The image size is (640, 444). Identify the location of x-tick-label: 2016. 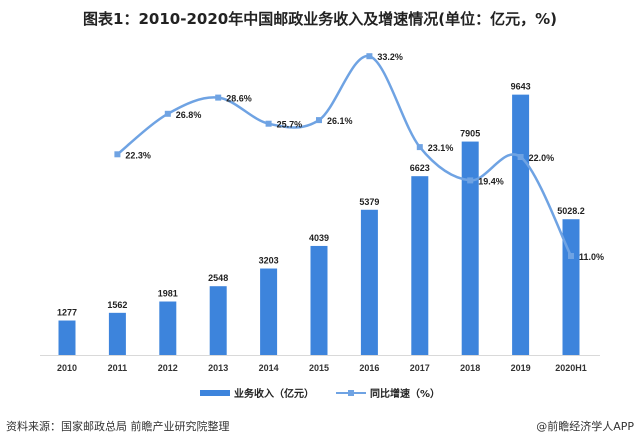
(369, 368).